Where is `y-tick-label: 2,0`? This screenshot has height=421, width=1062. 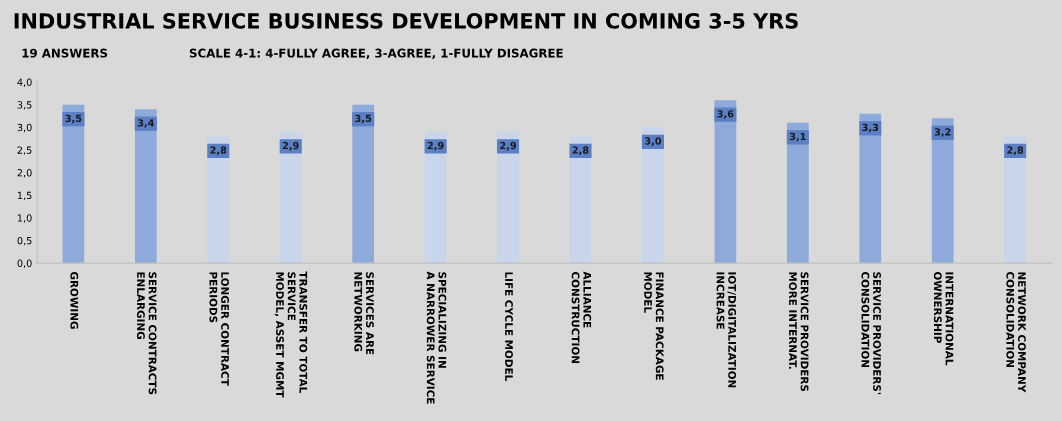 y-tick-label: 2,0 is located at coordinates (24, 173).